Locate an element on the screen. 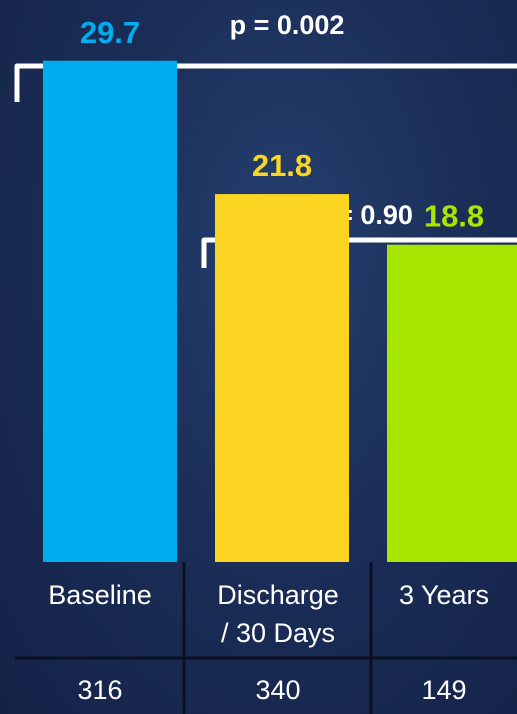 This screenshot has width=517, height=714. p-value-label: p = 0.002 is located at coordinates (287, 25).